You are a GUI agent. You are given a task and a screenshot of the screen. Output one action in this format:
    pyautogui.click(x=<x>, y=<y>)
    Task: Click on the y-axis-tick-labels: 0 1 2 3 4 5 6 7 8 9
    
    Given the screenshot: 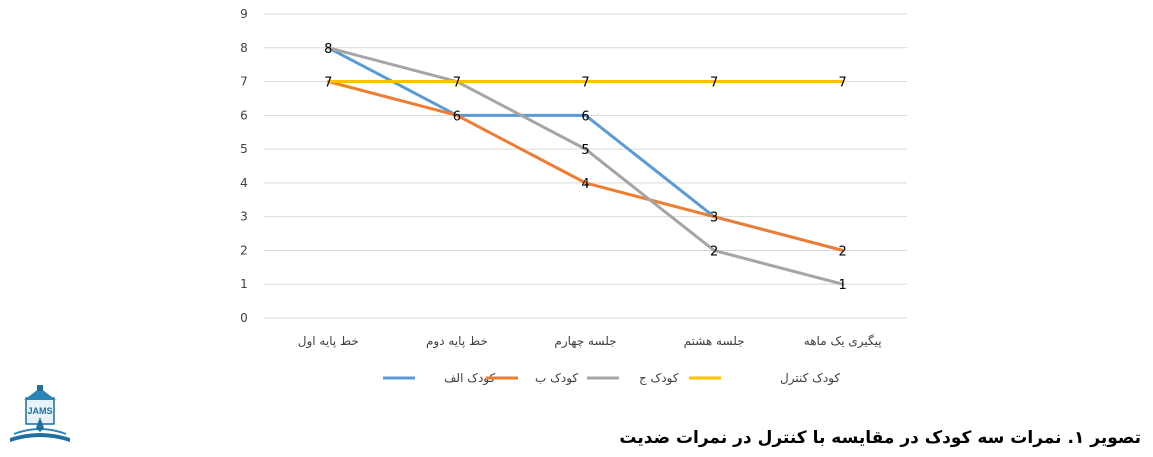 What is the action you would take?
    pyautogui.click(x=244, y=166)
    